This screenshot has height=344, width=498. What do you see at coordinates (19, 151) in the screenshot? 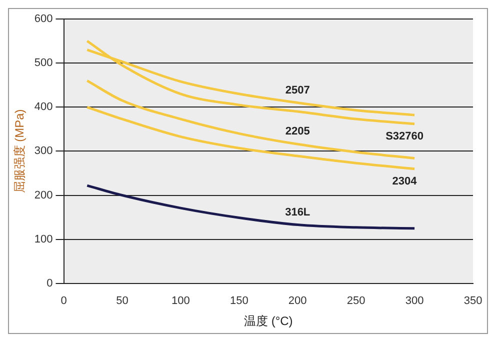
I see `y-axis-title: 屈服强度 (MPa)` at bounding box center [19, 151].